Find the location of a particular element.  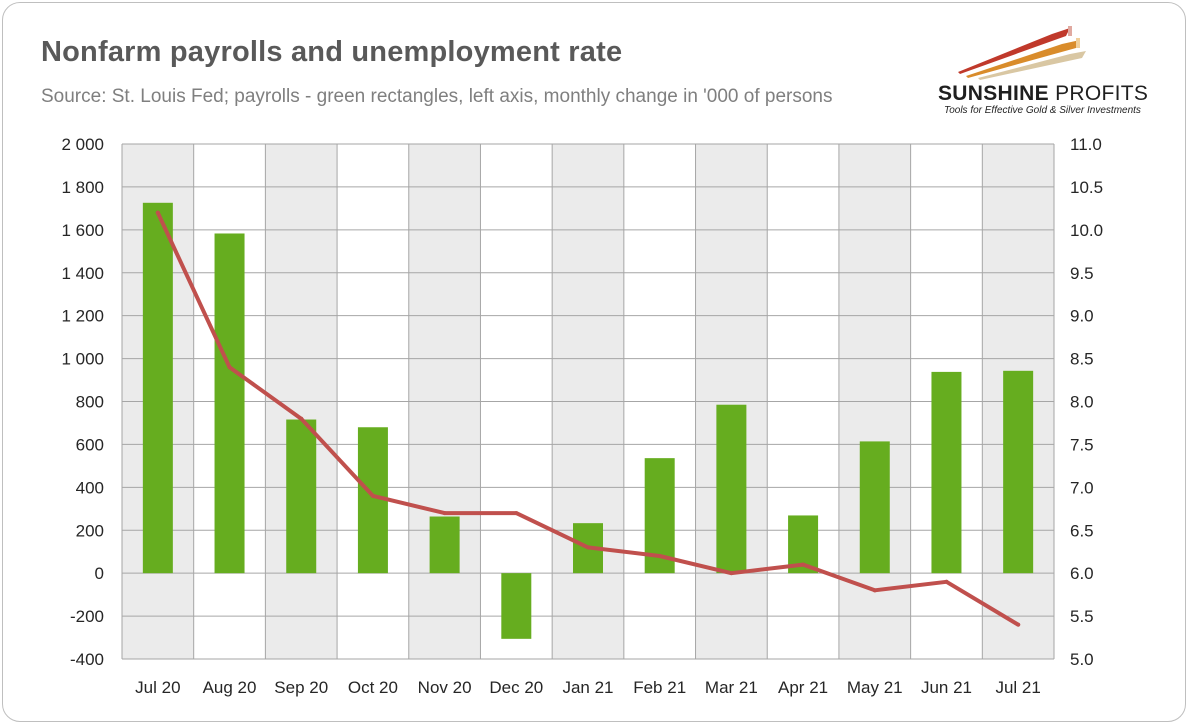

x-axis-tick-label: Oct 20 is located at coordinates (373, 687).